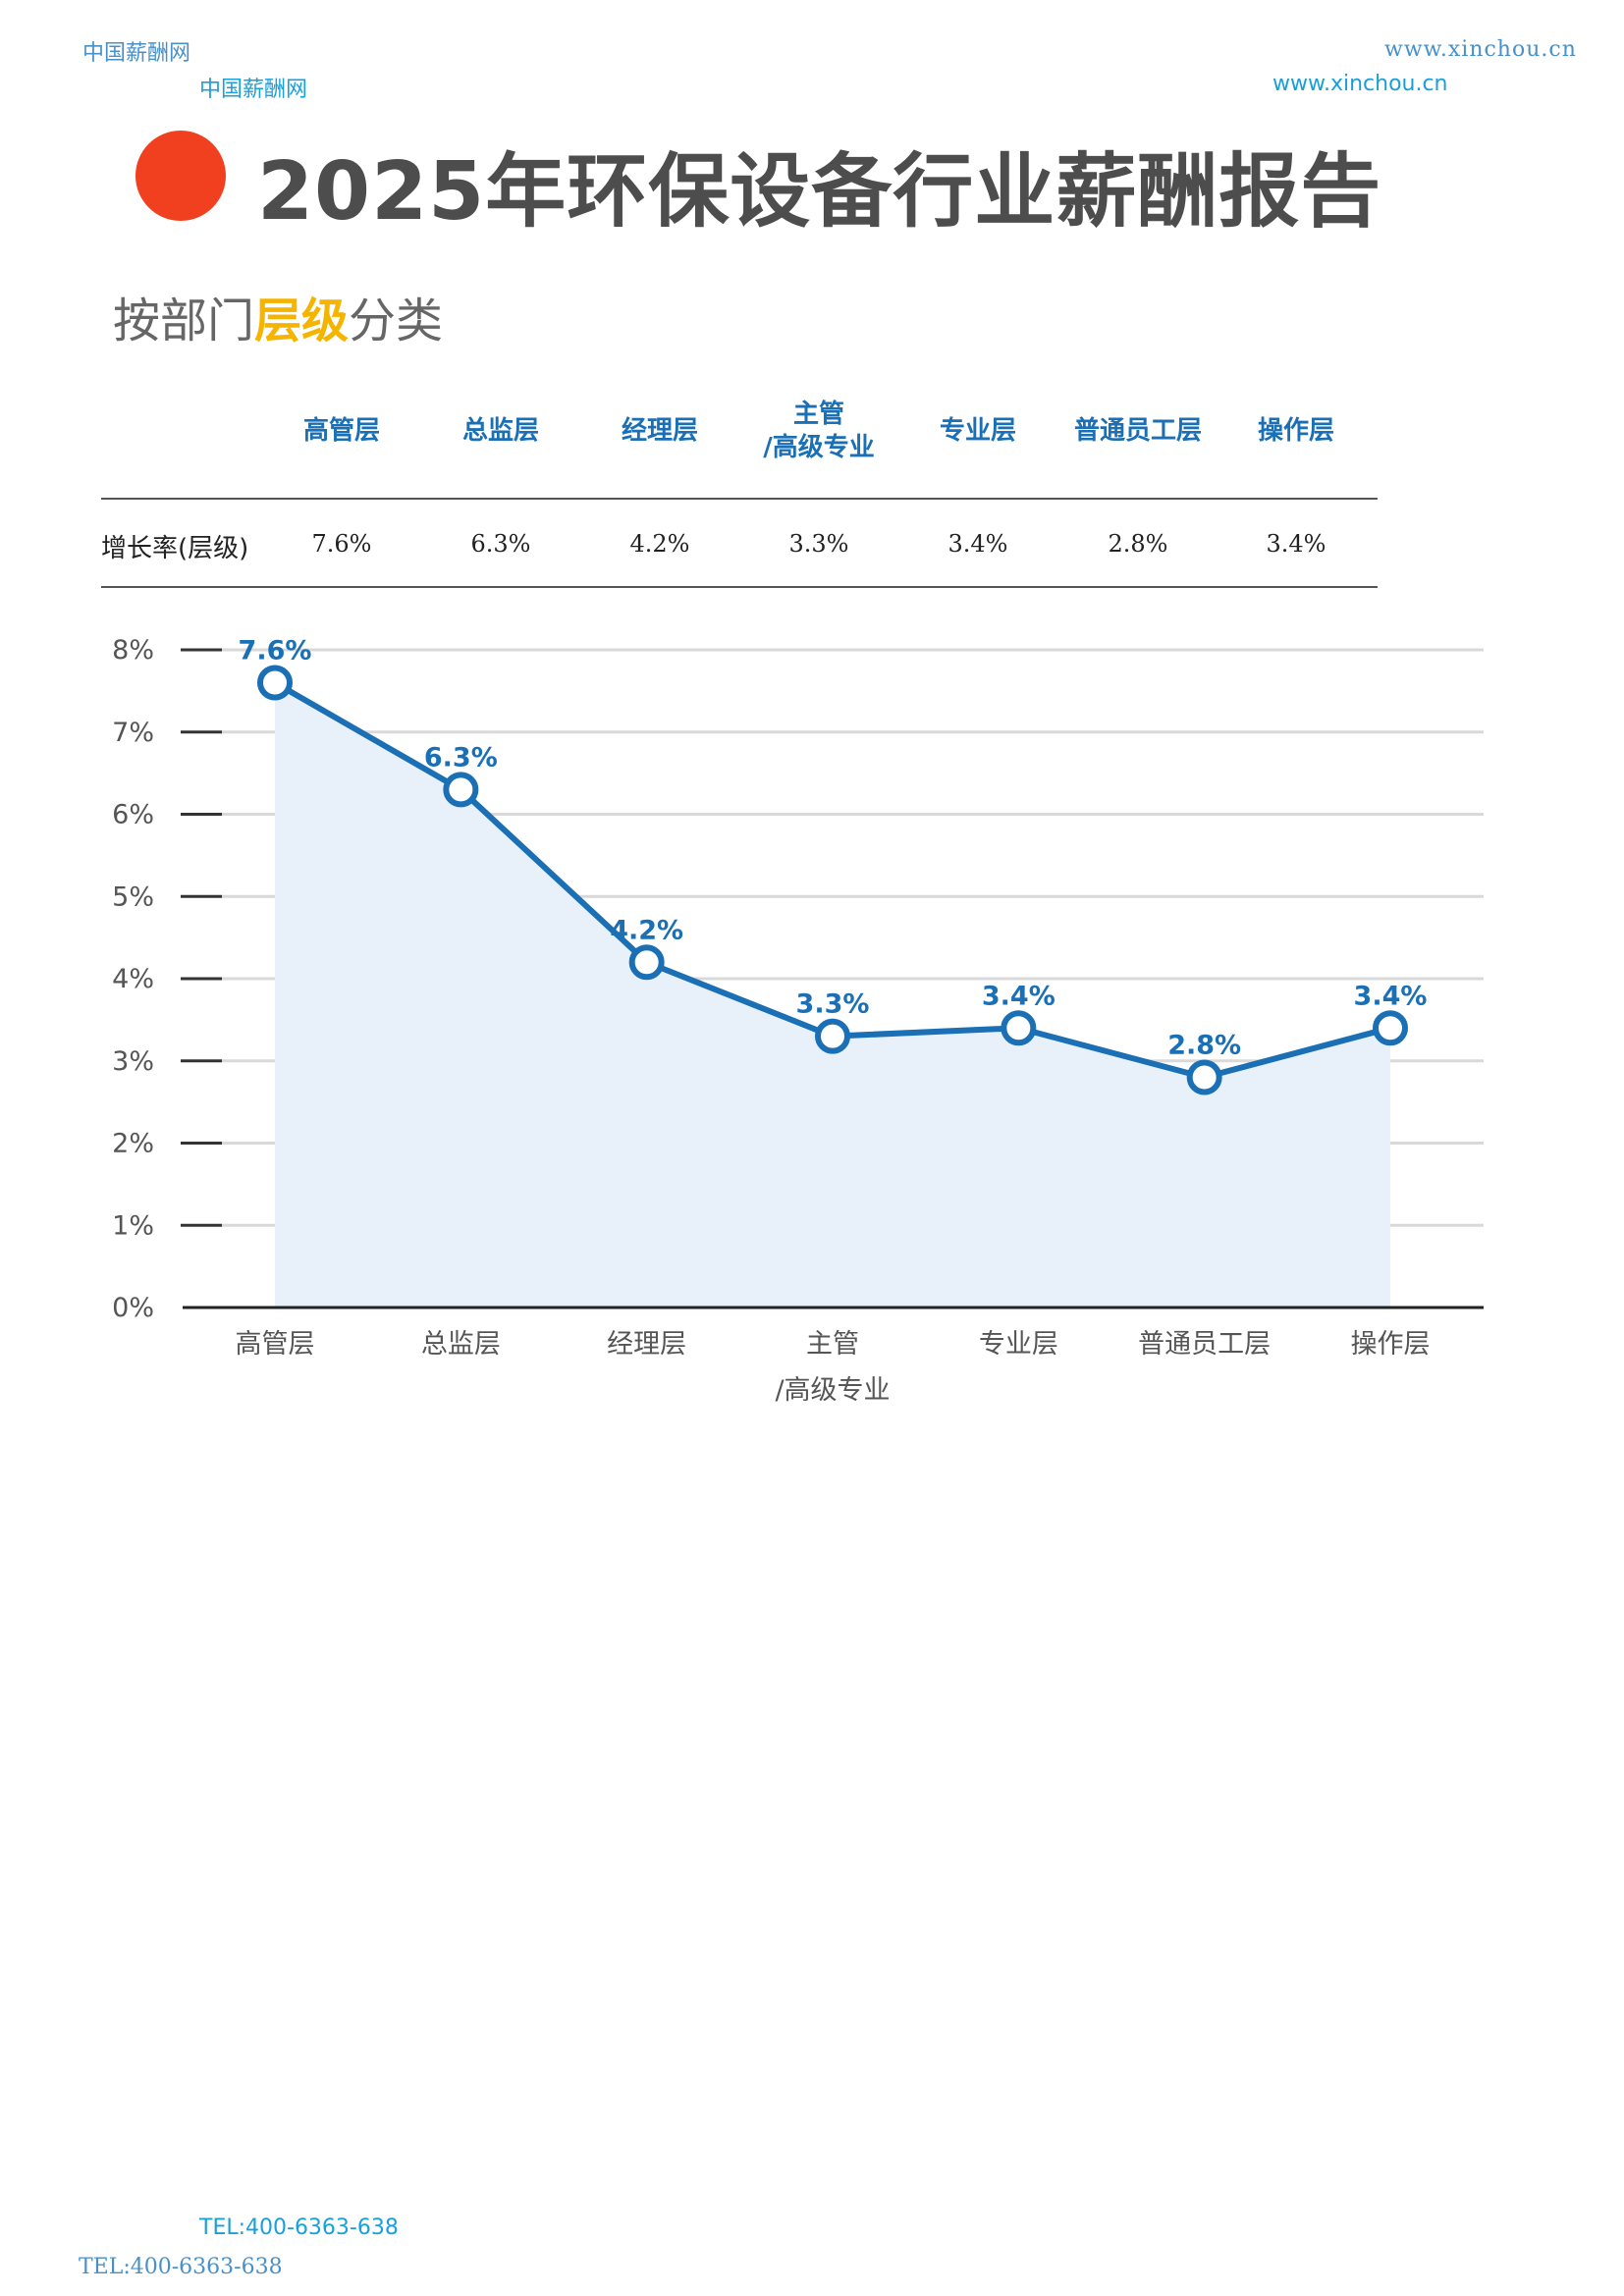 The width and height of the screenshot is (1624, 2296). I want to click on table-row-label: 增长率(层级), so click(175, 548).